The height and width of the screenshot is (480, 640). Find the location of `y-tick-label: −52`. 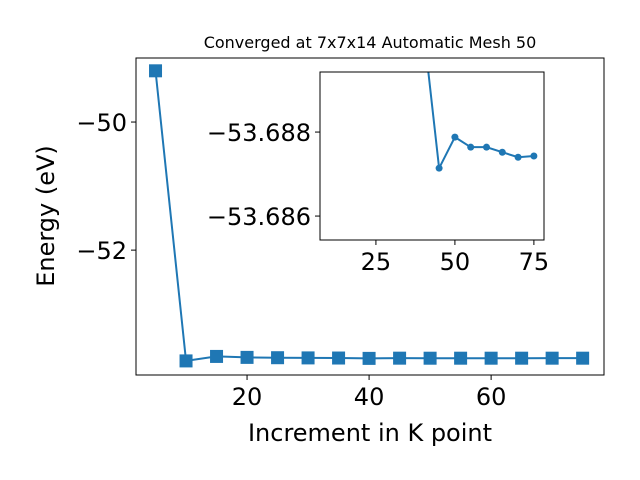

y-tick-label: −52 is located at coordinates (101, 251).